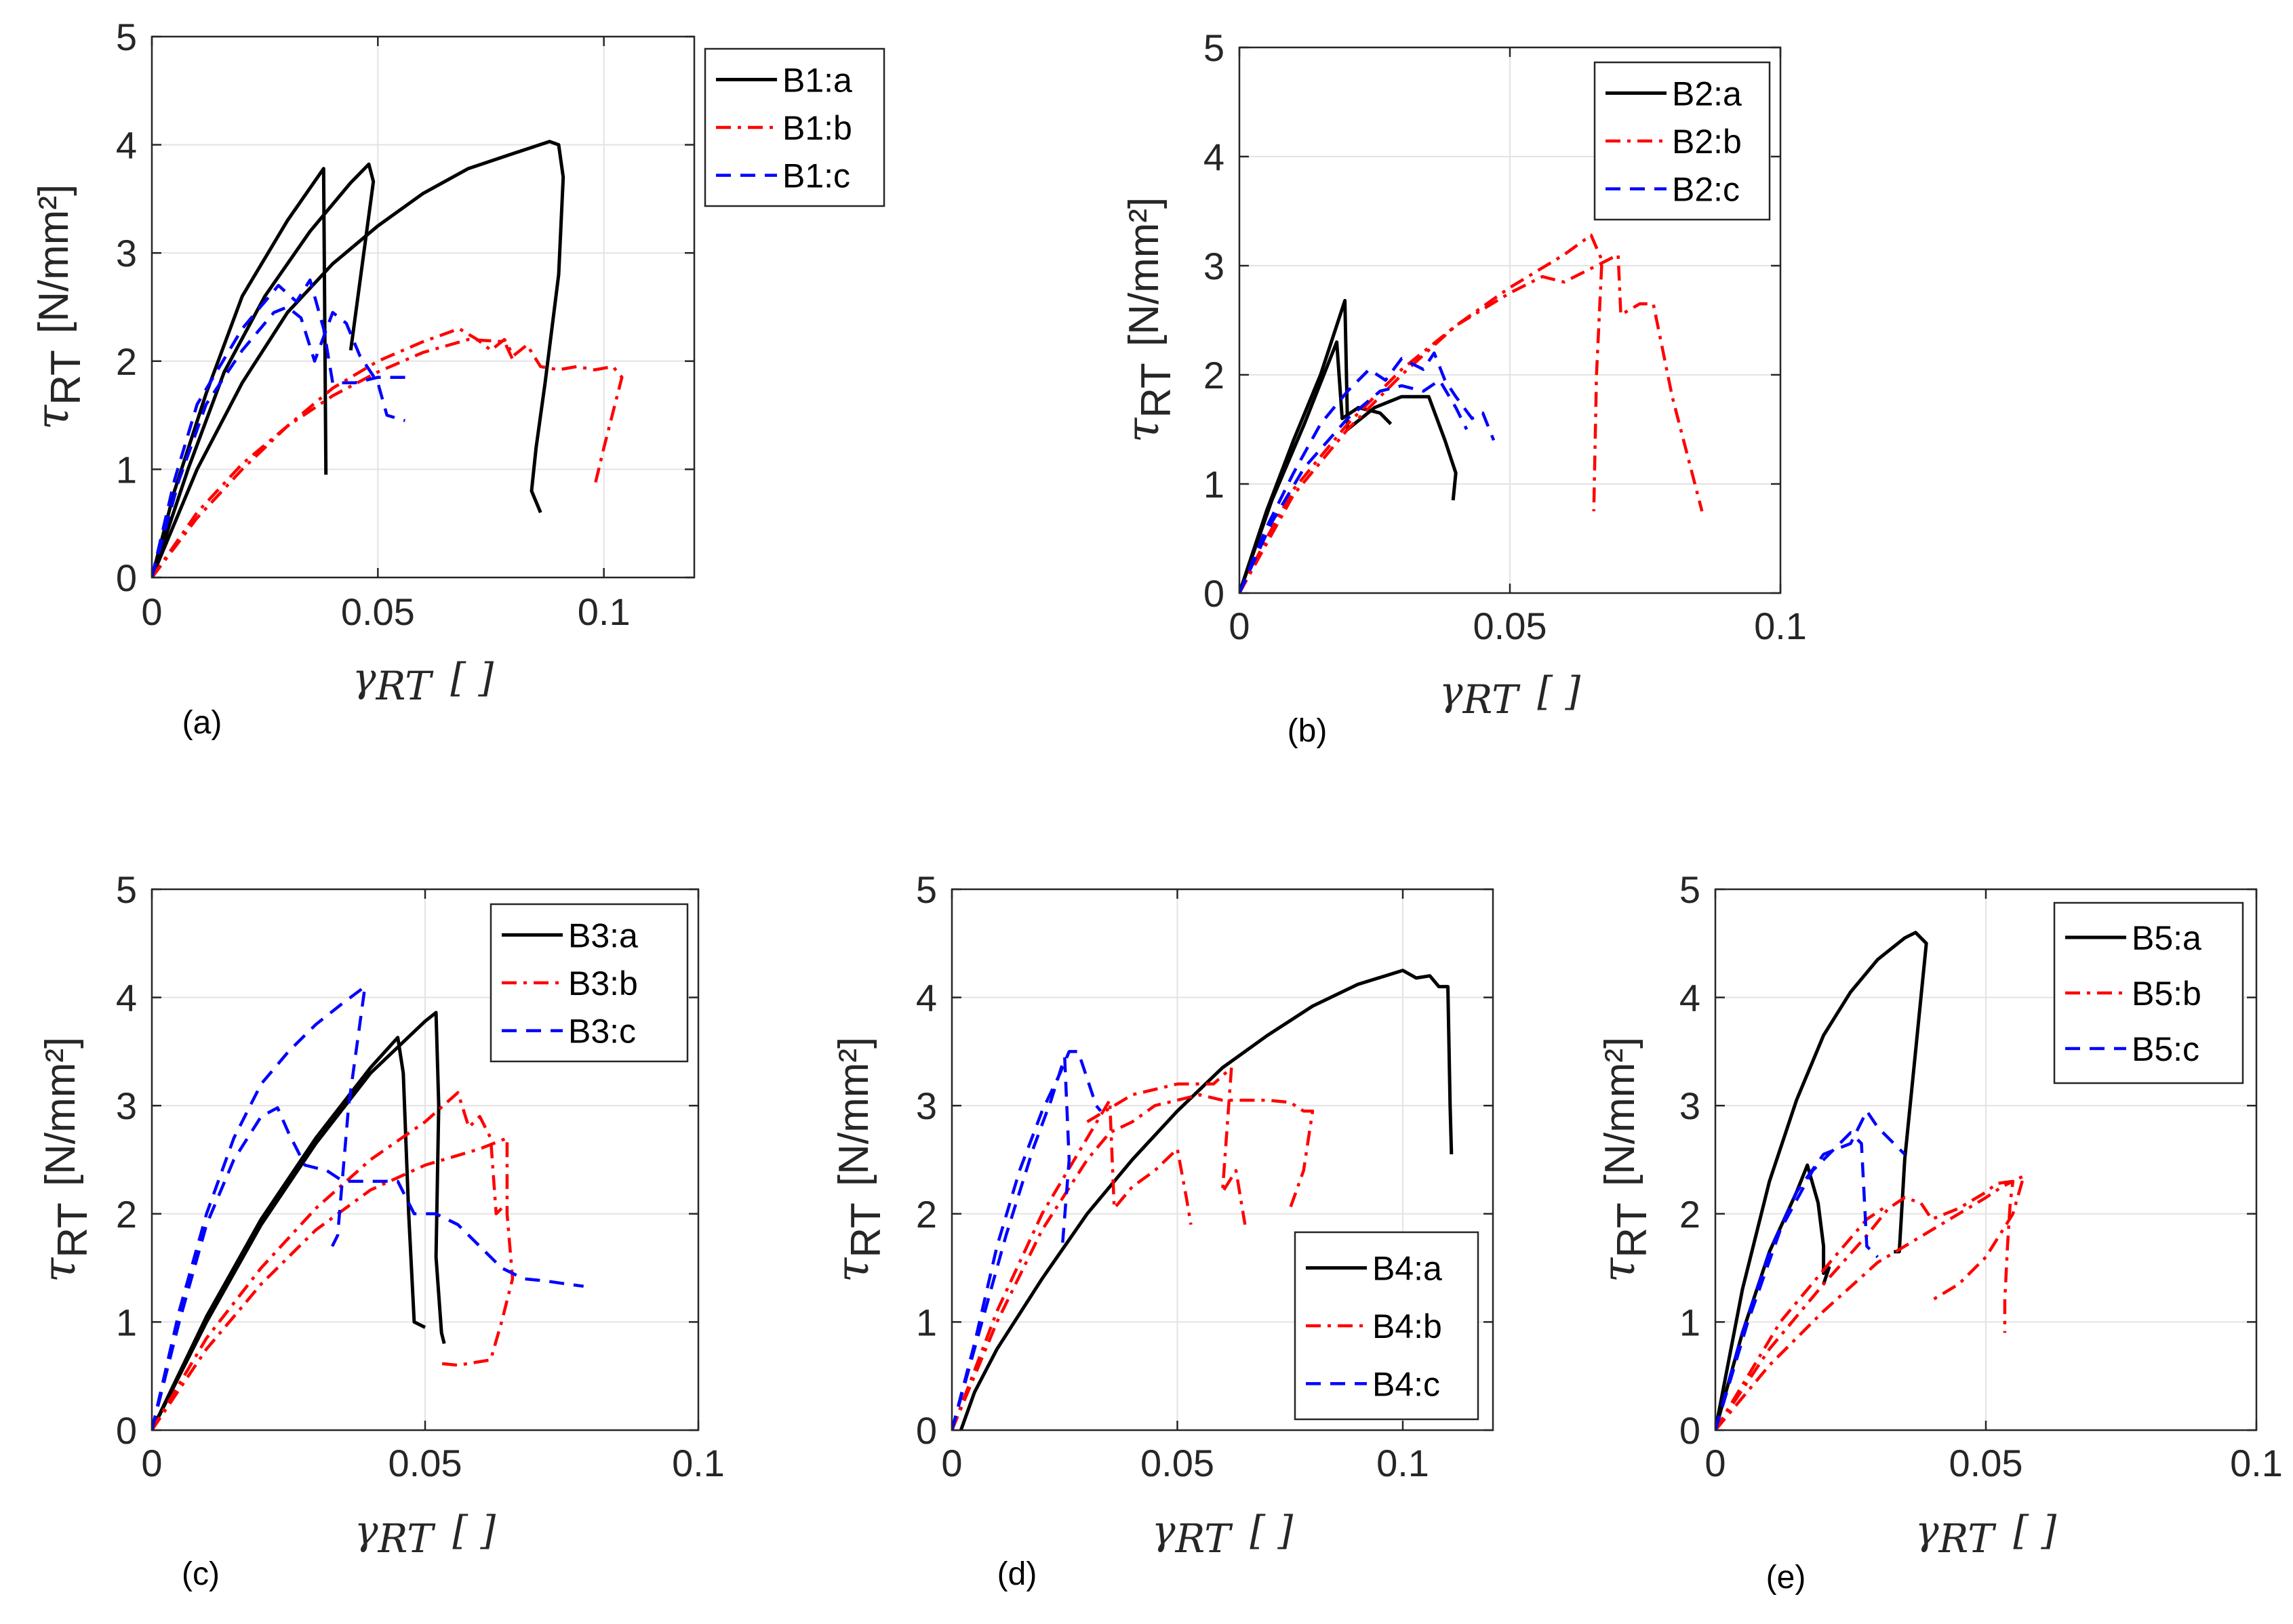  I want to click on legend: B4:a B4:b B4:c, so click(1386, 1326).